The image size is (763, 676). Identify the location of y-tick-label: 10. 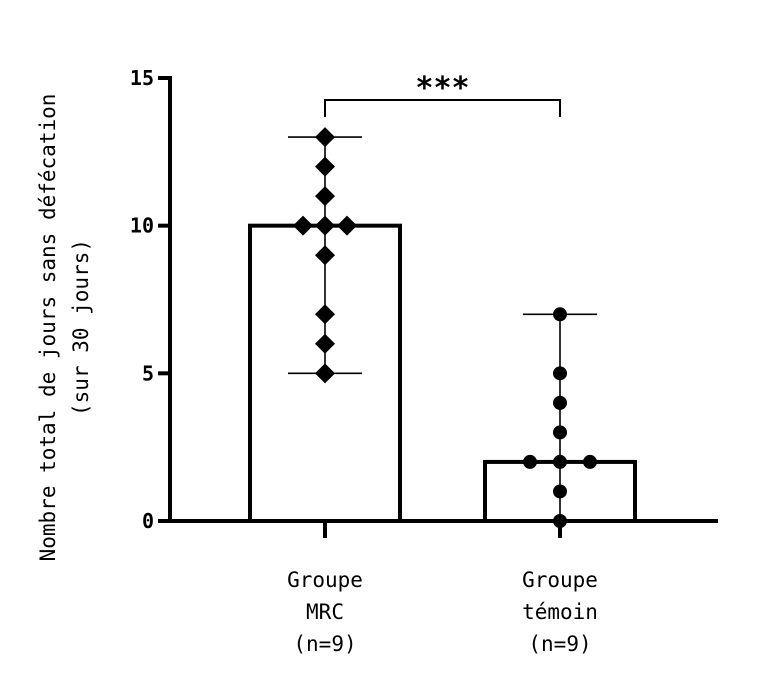
(142, 226).